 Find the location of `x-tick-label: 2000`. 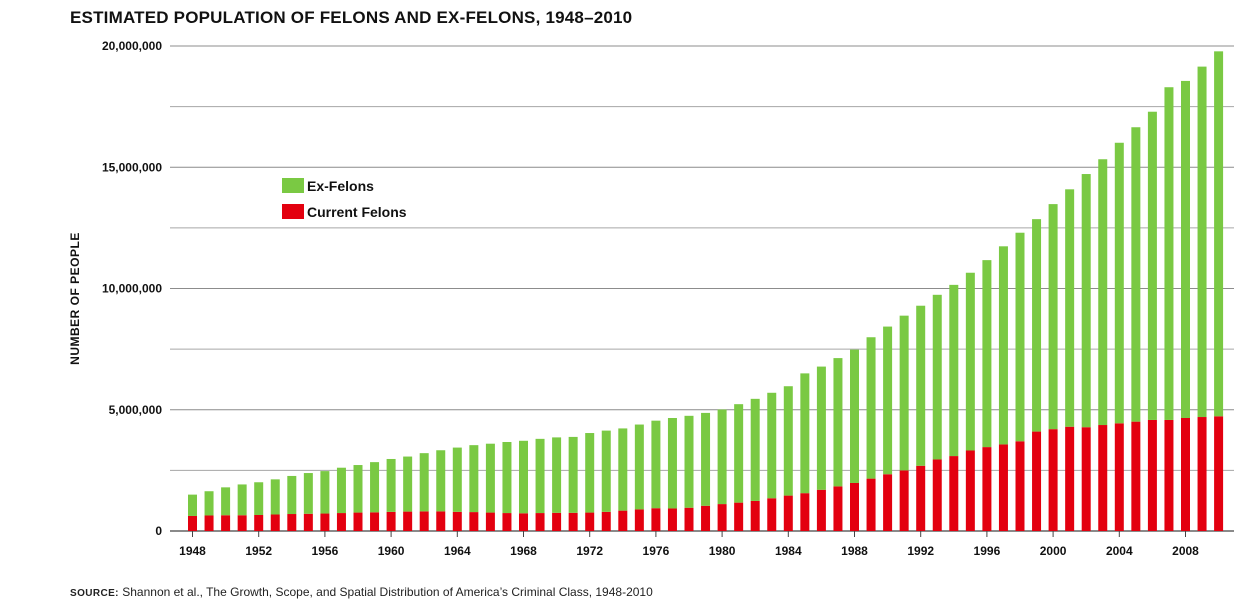

x-tick-label: 2000 is located at coordinates (1053, 551).